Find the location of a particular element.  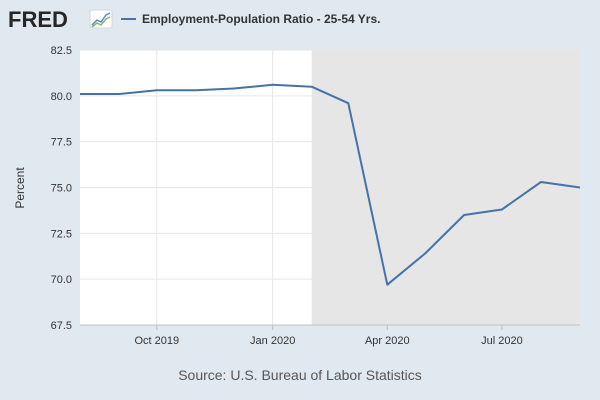

y-tick-label: 75.0 is located at coordinates (61, 189).